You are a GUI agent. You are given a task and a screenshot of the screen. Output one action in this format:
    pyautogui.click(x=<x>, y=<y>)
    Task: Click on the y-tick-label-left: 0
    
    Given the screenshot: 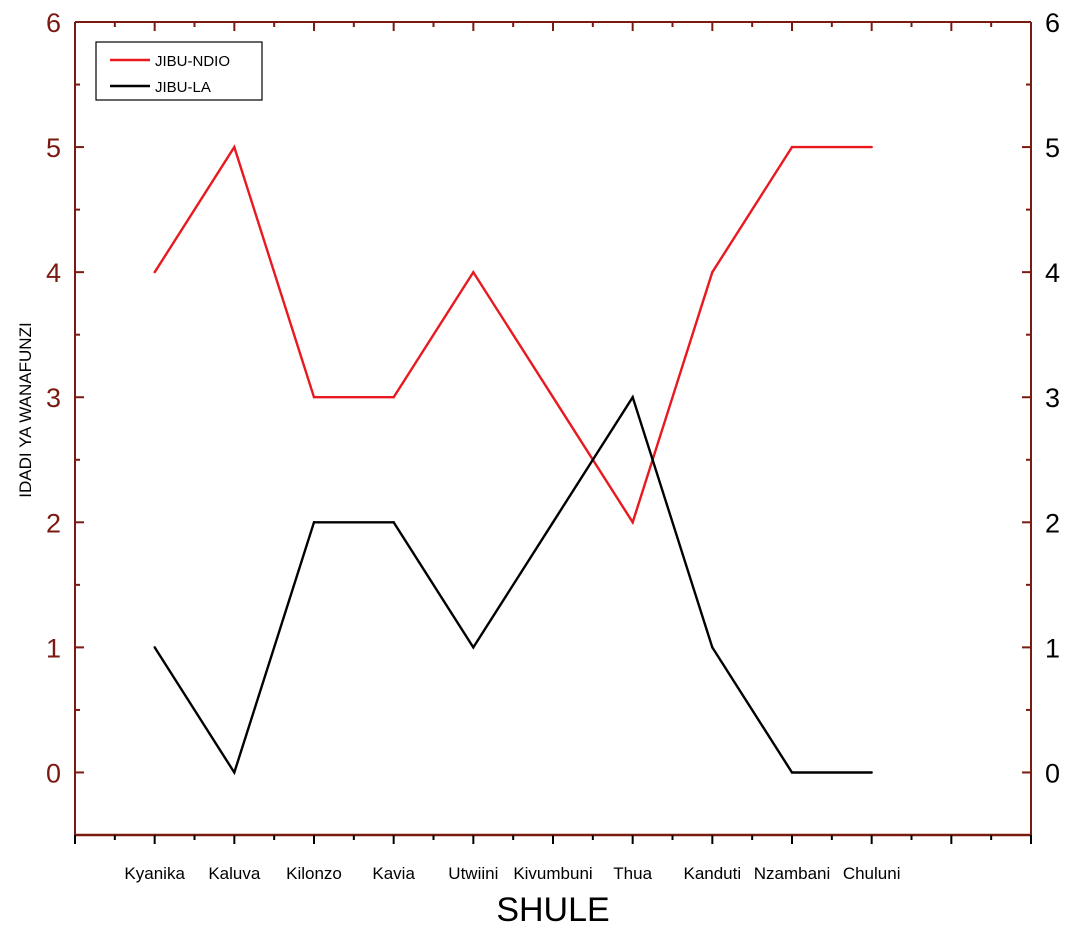 What is the action you would take?
    pyautogui.click(x=53, y=773)
    